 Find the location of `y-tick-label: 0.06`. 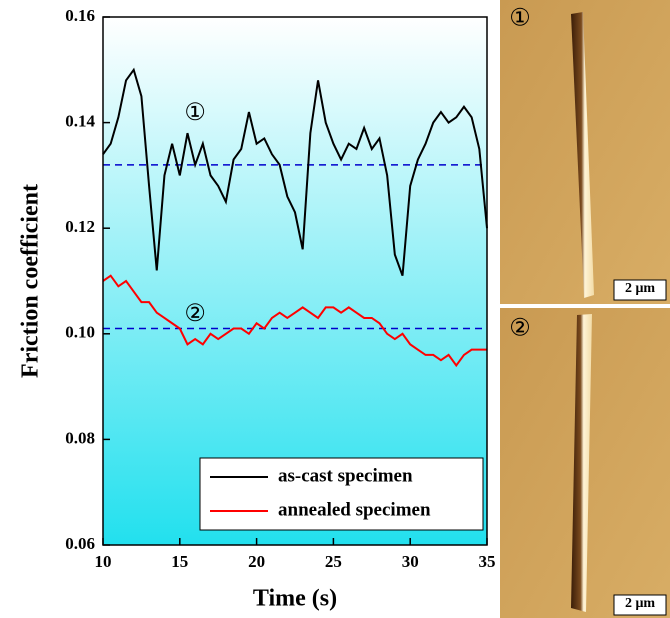

y-tick-label: 0.06 is located at coordinates (80, 543).